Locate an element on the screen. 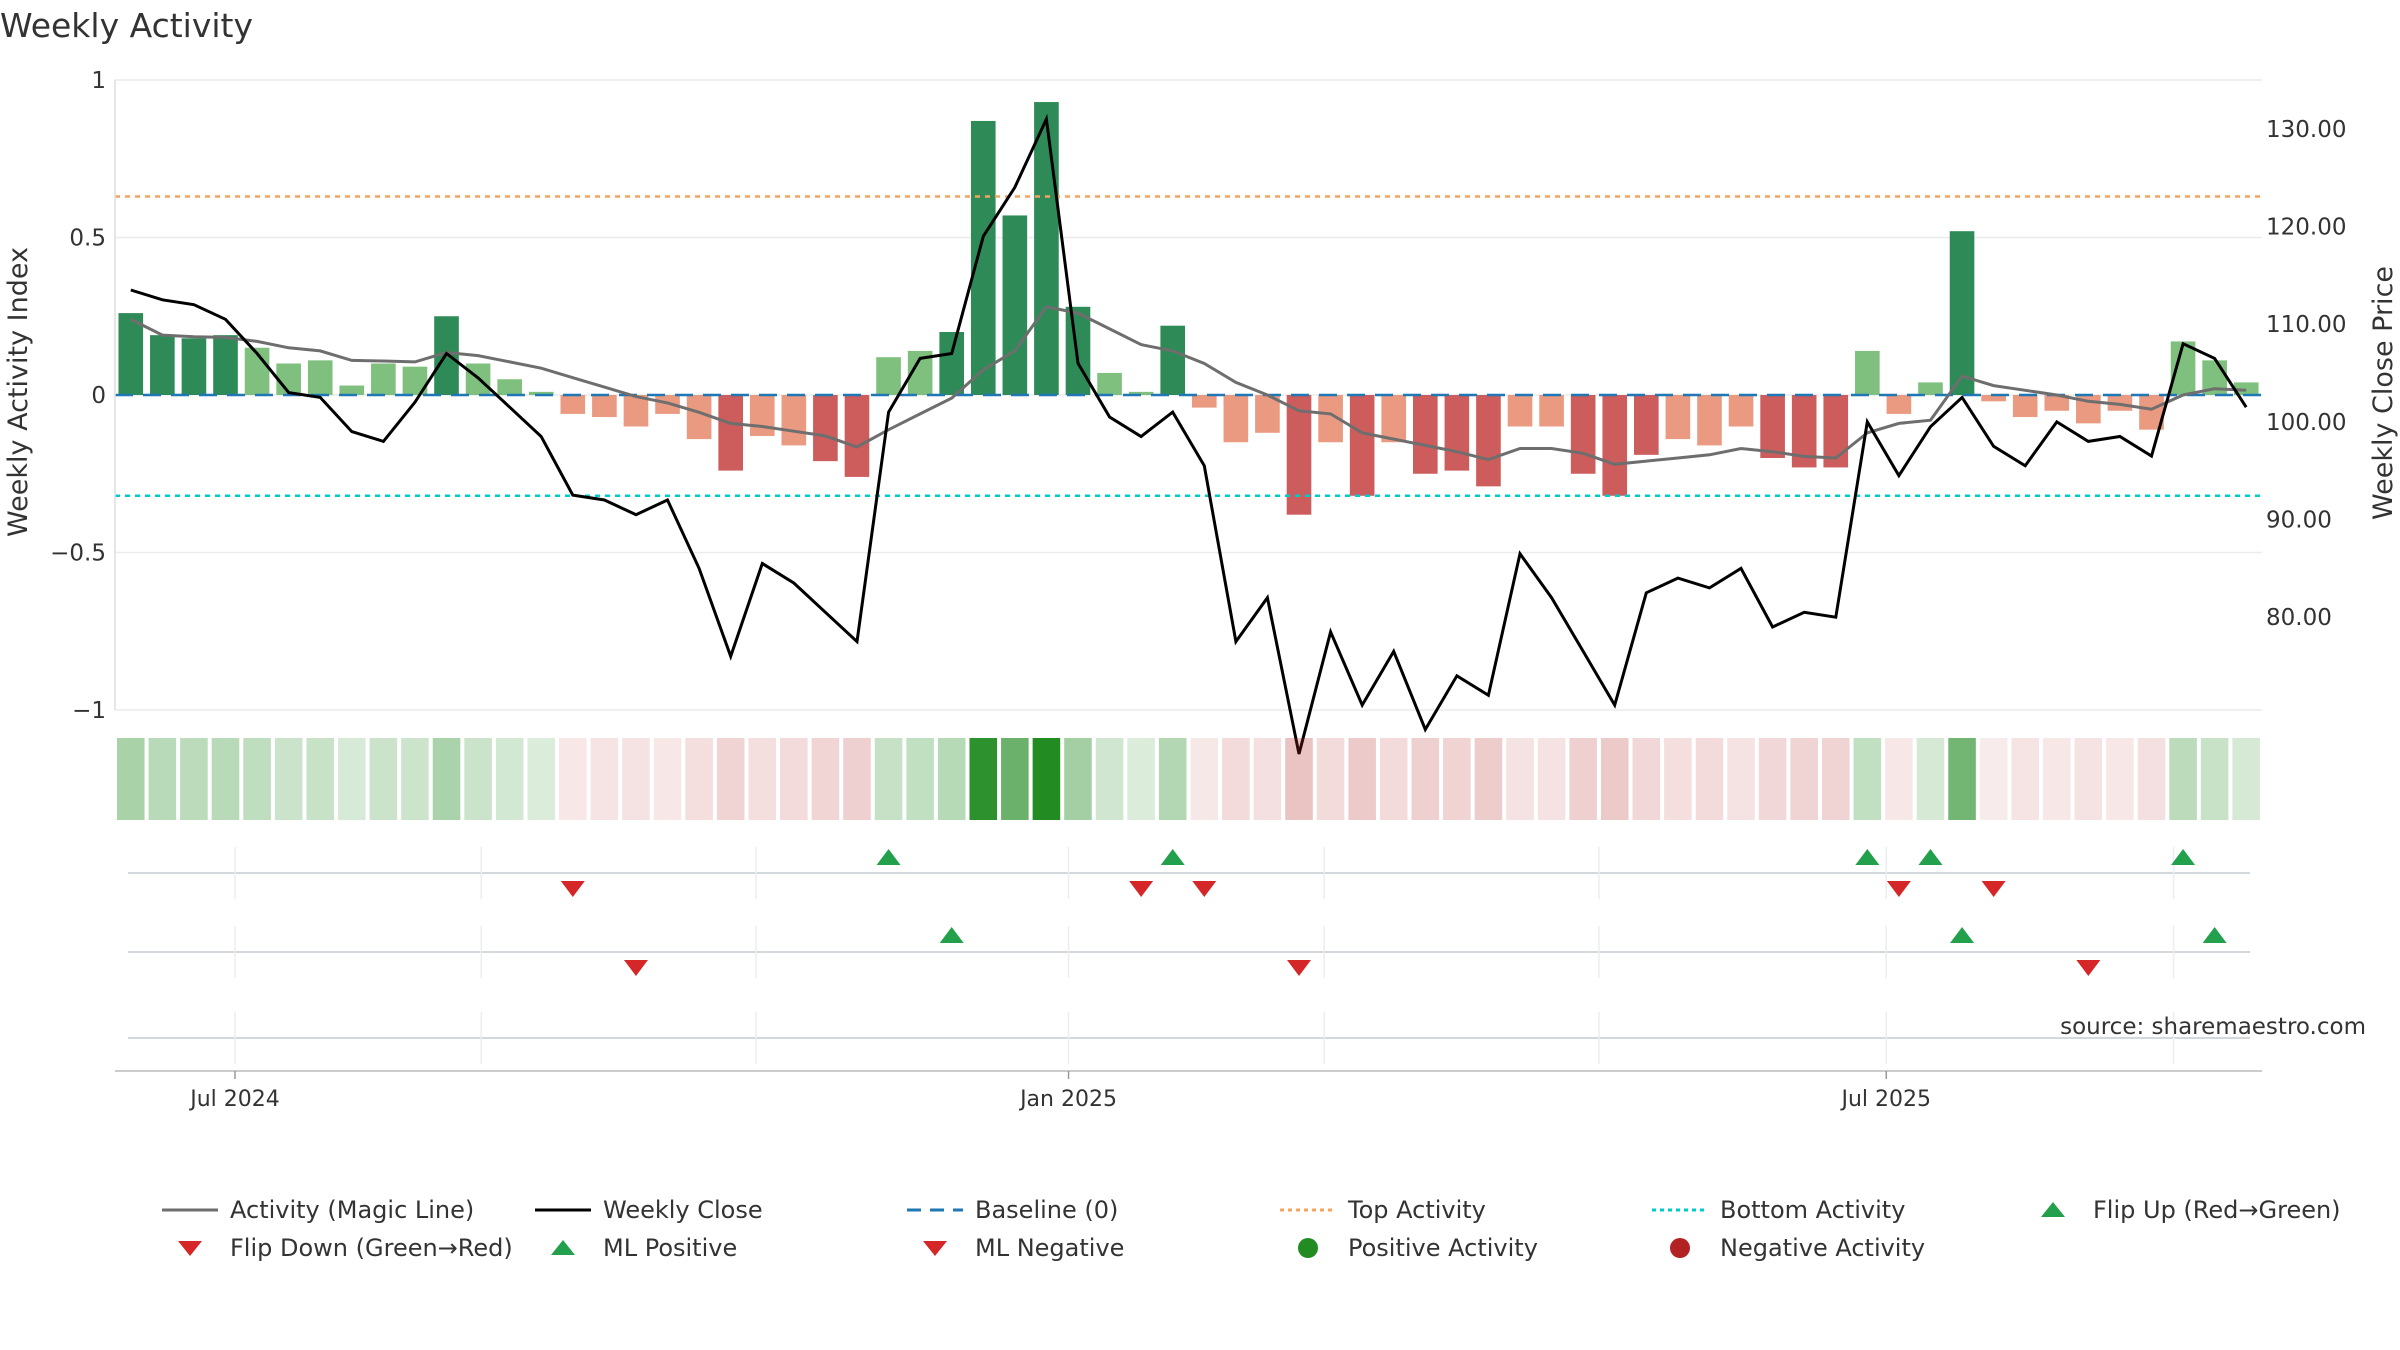 This screenshot has width=2400, height=1350. legend-item-0: Activity (Magic Line) is located at coordinates (317, 1210).